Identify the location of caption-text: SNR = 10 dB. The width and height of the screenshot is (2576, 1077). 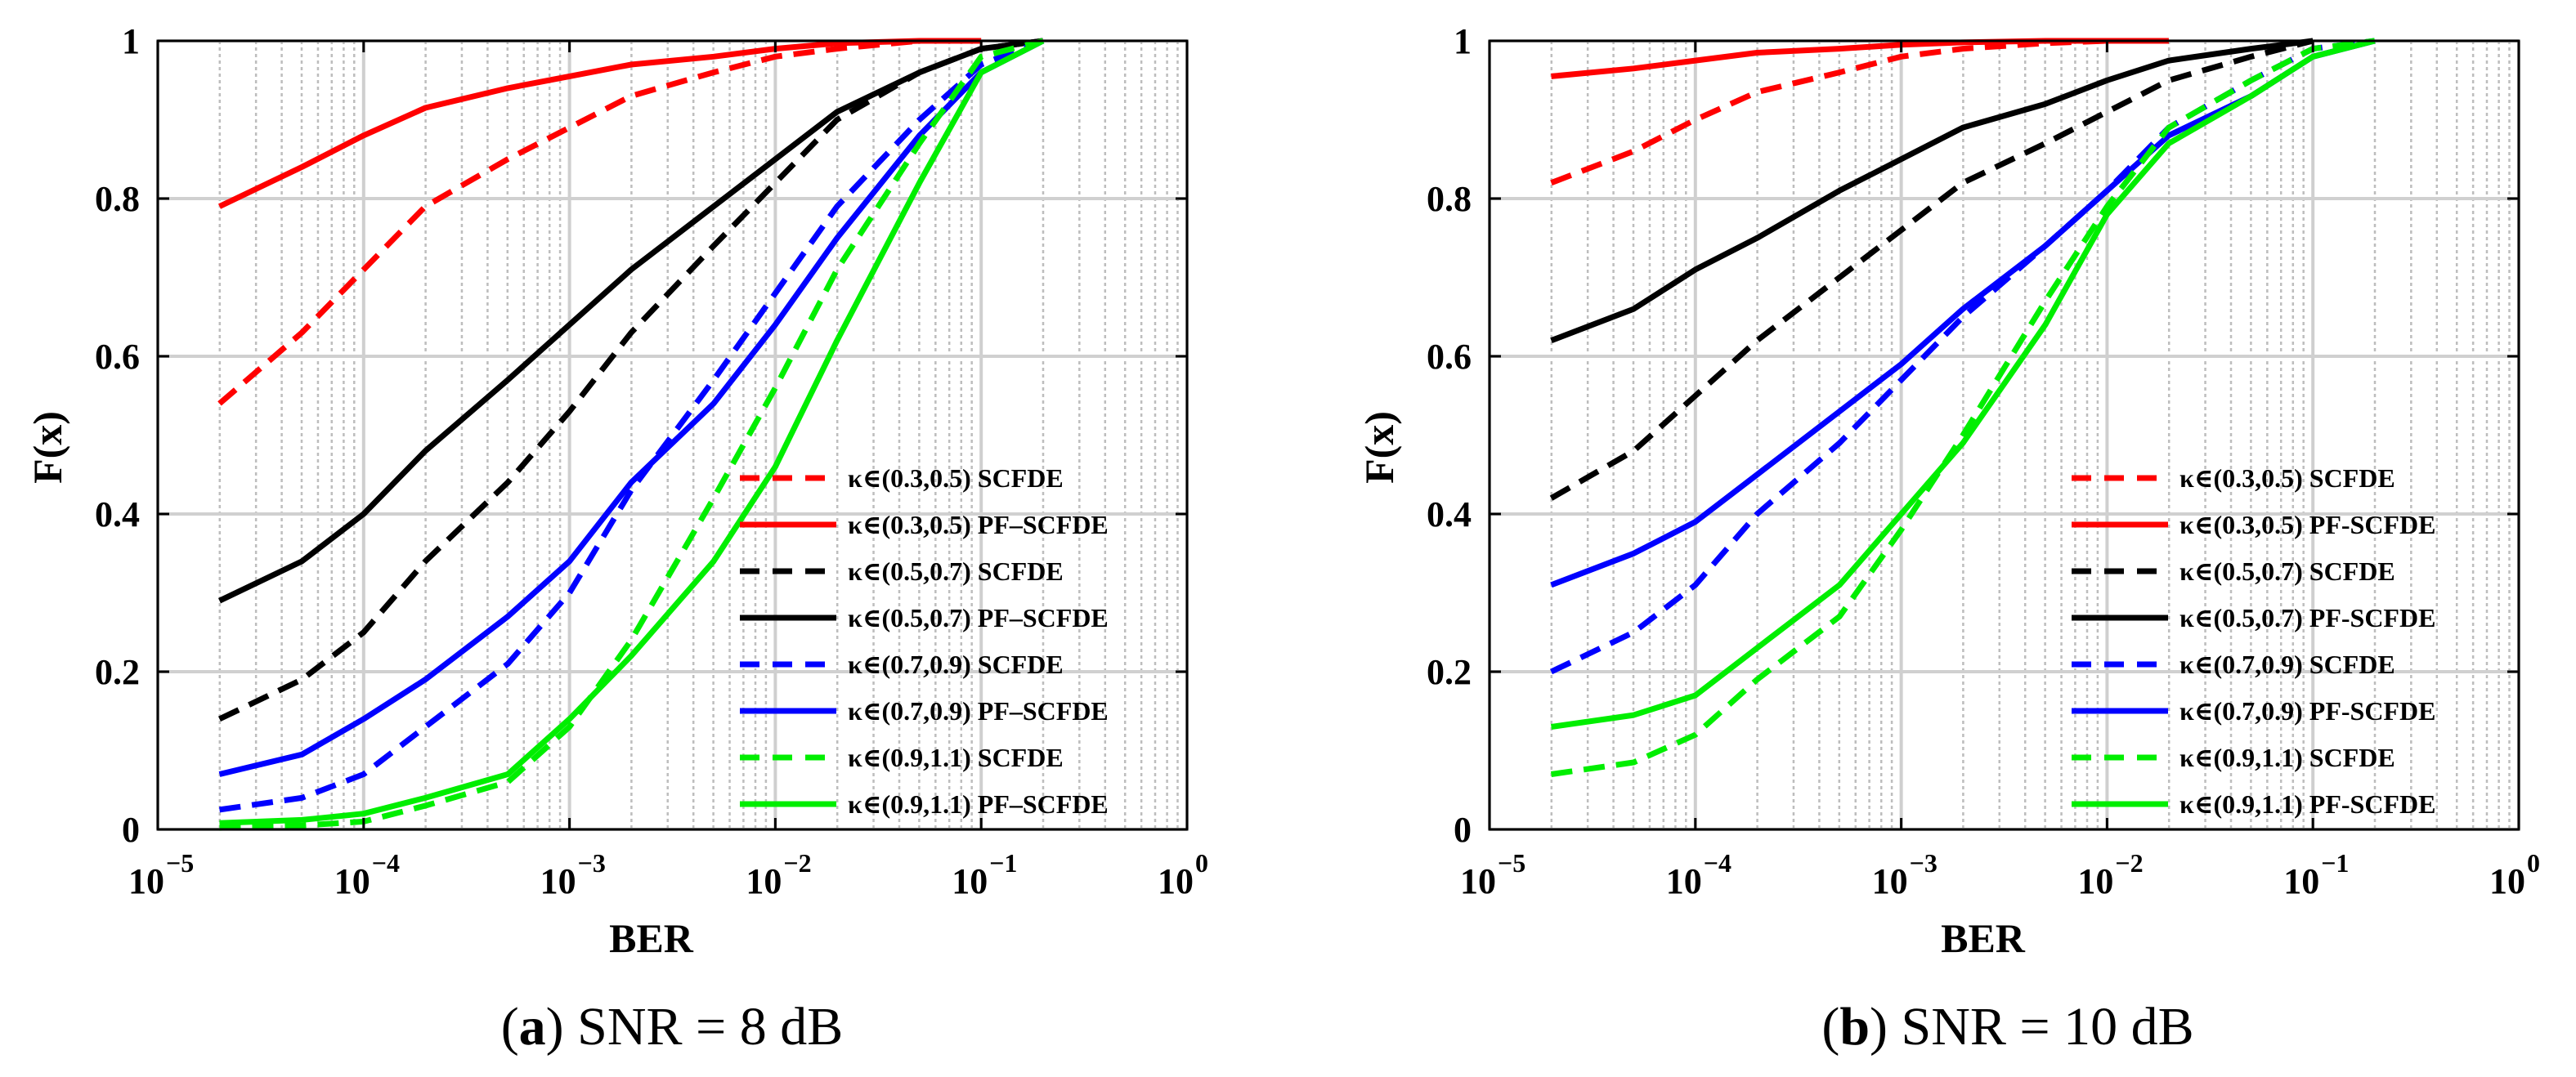
(2048, 1027).